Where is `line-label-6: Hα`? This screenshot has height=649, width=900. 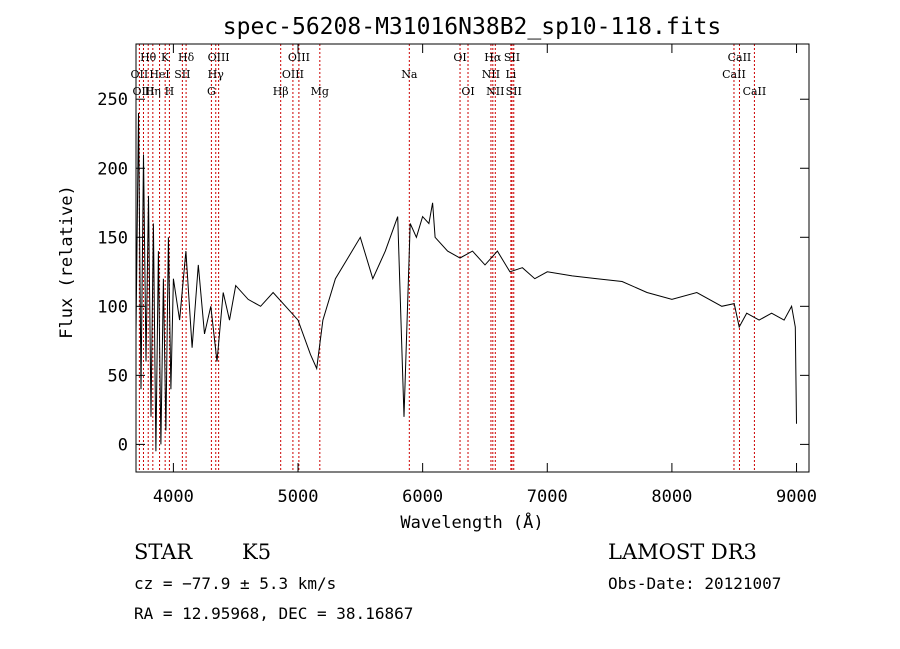
line-label-6: Hα is located at coordinates (493, 57).